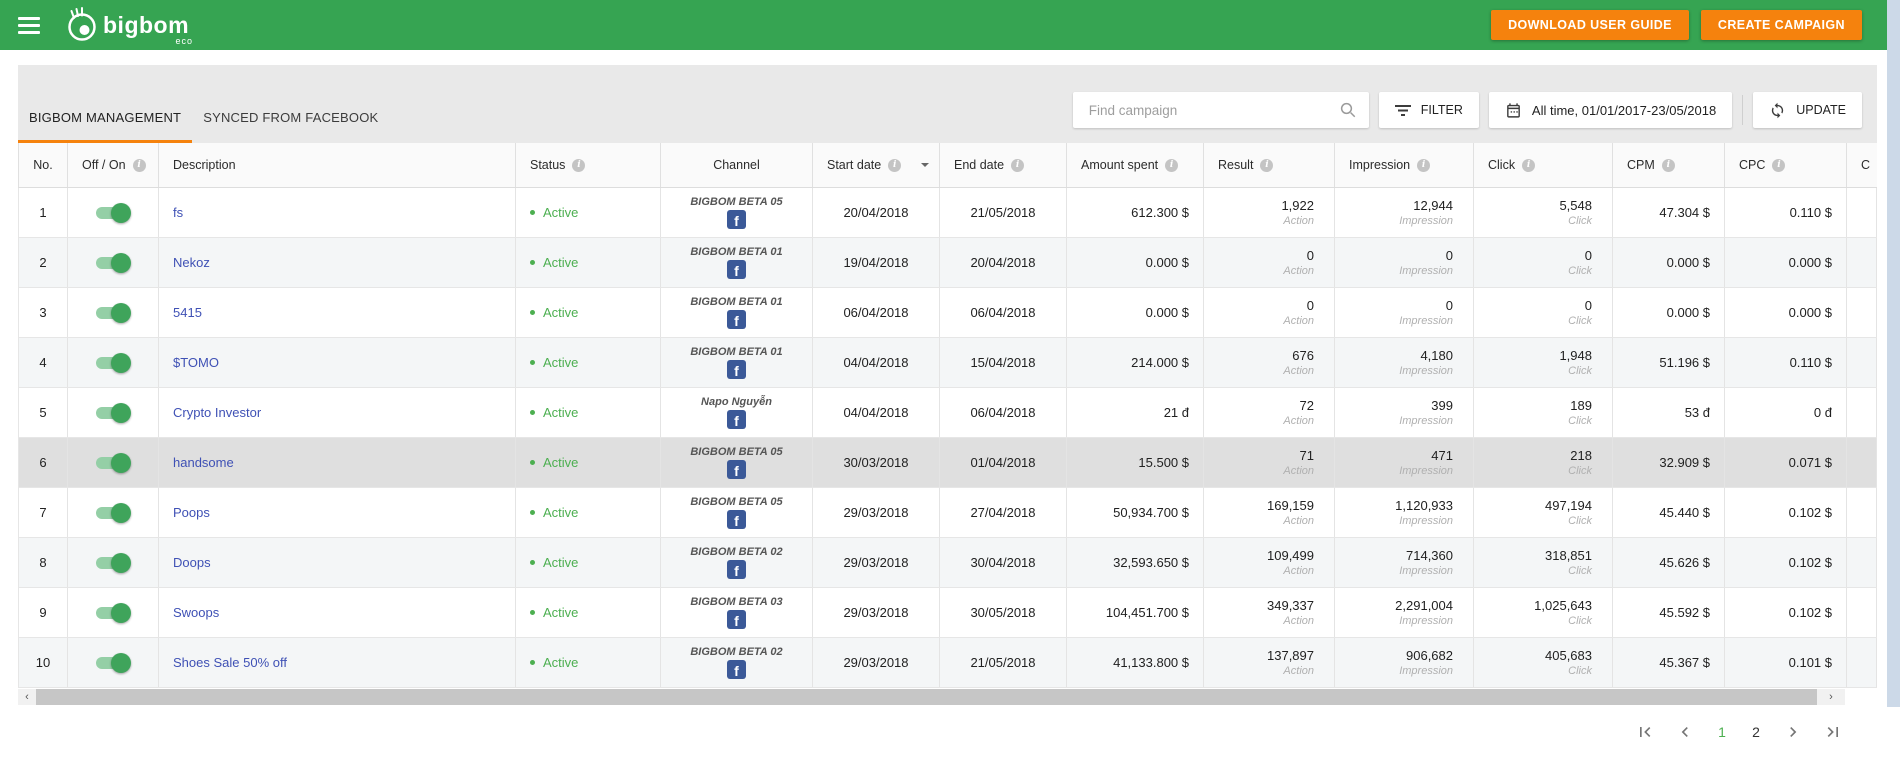  Describe the element at coordinates (876, 165) in the screenshot. I see `column-header-start-date: Start date i` at that location.